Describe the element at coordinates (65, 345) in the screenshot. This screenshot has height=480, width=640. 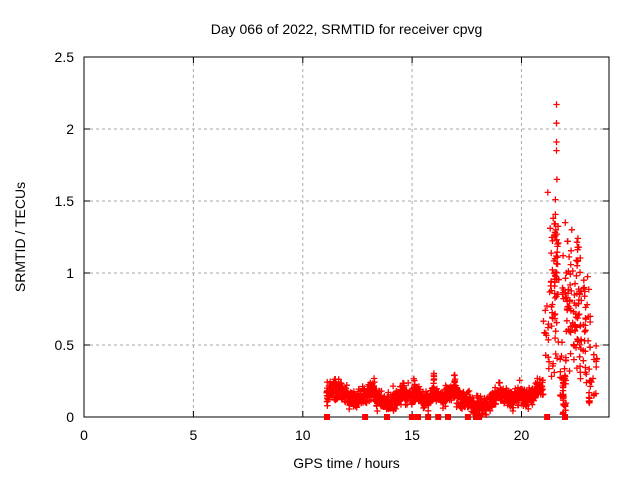
I see `y-tick-label: 0.5` at that location.